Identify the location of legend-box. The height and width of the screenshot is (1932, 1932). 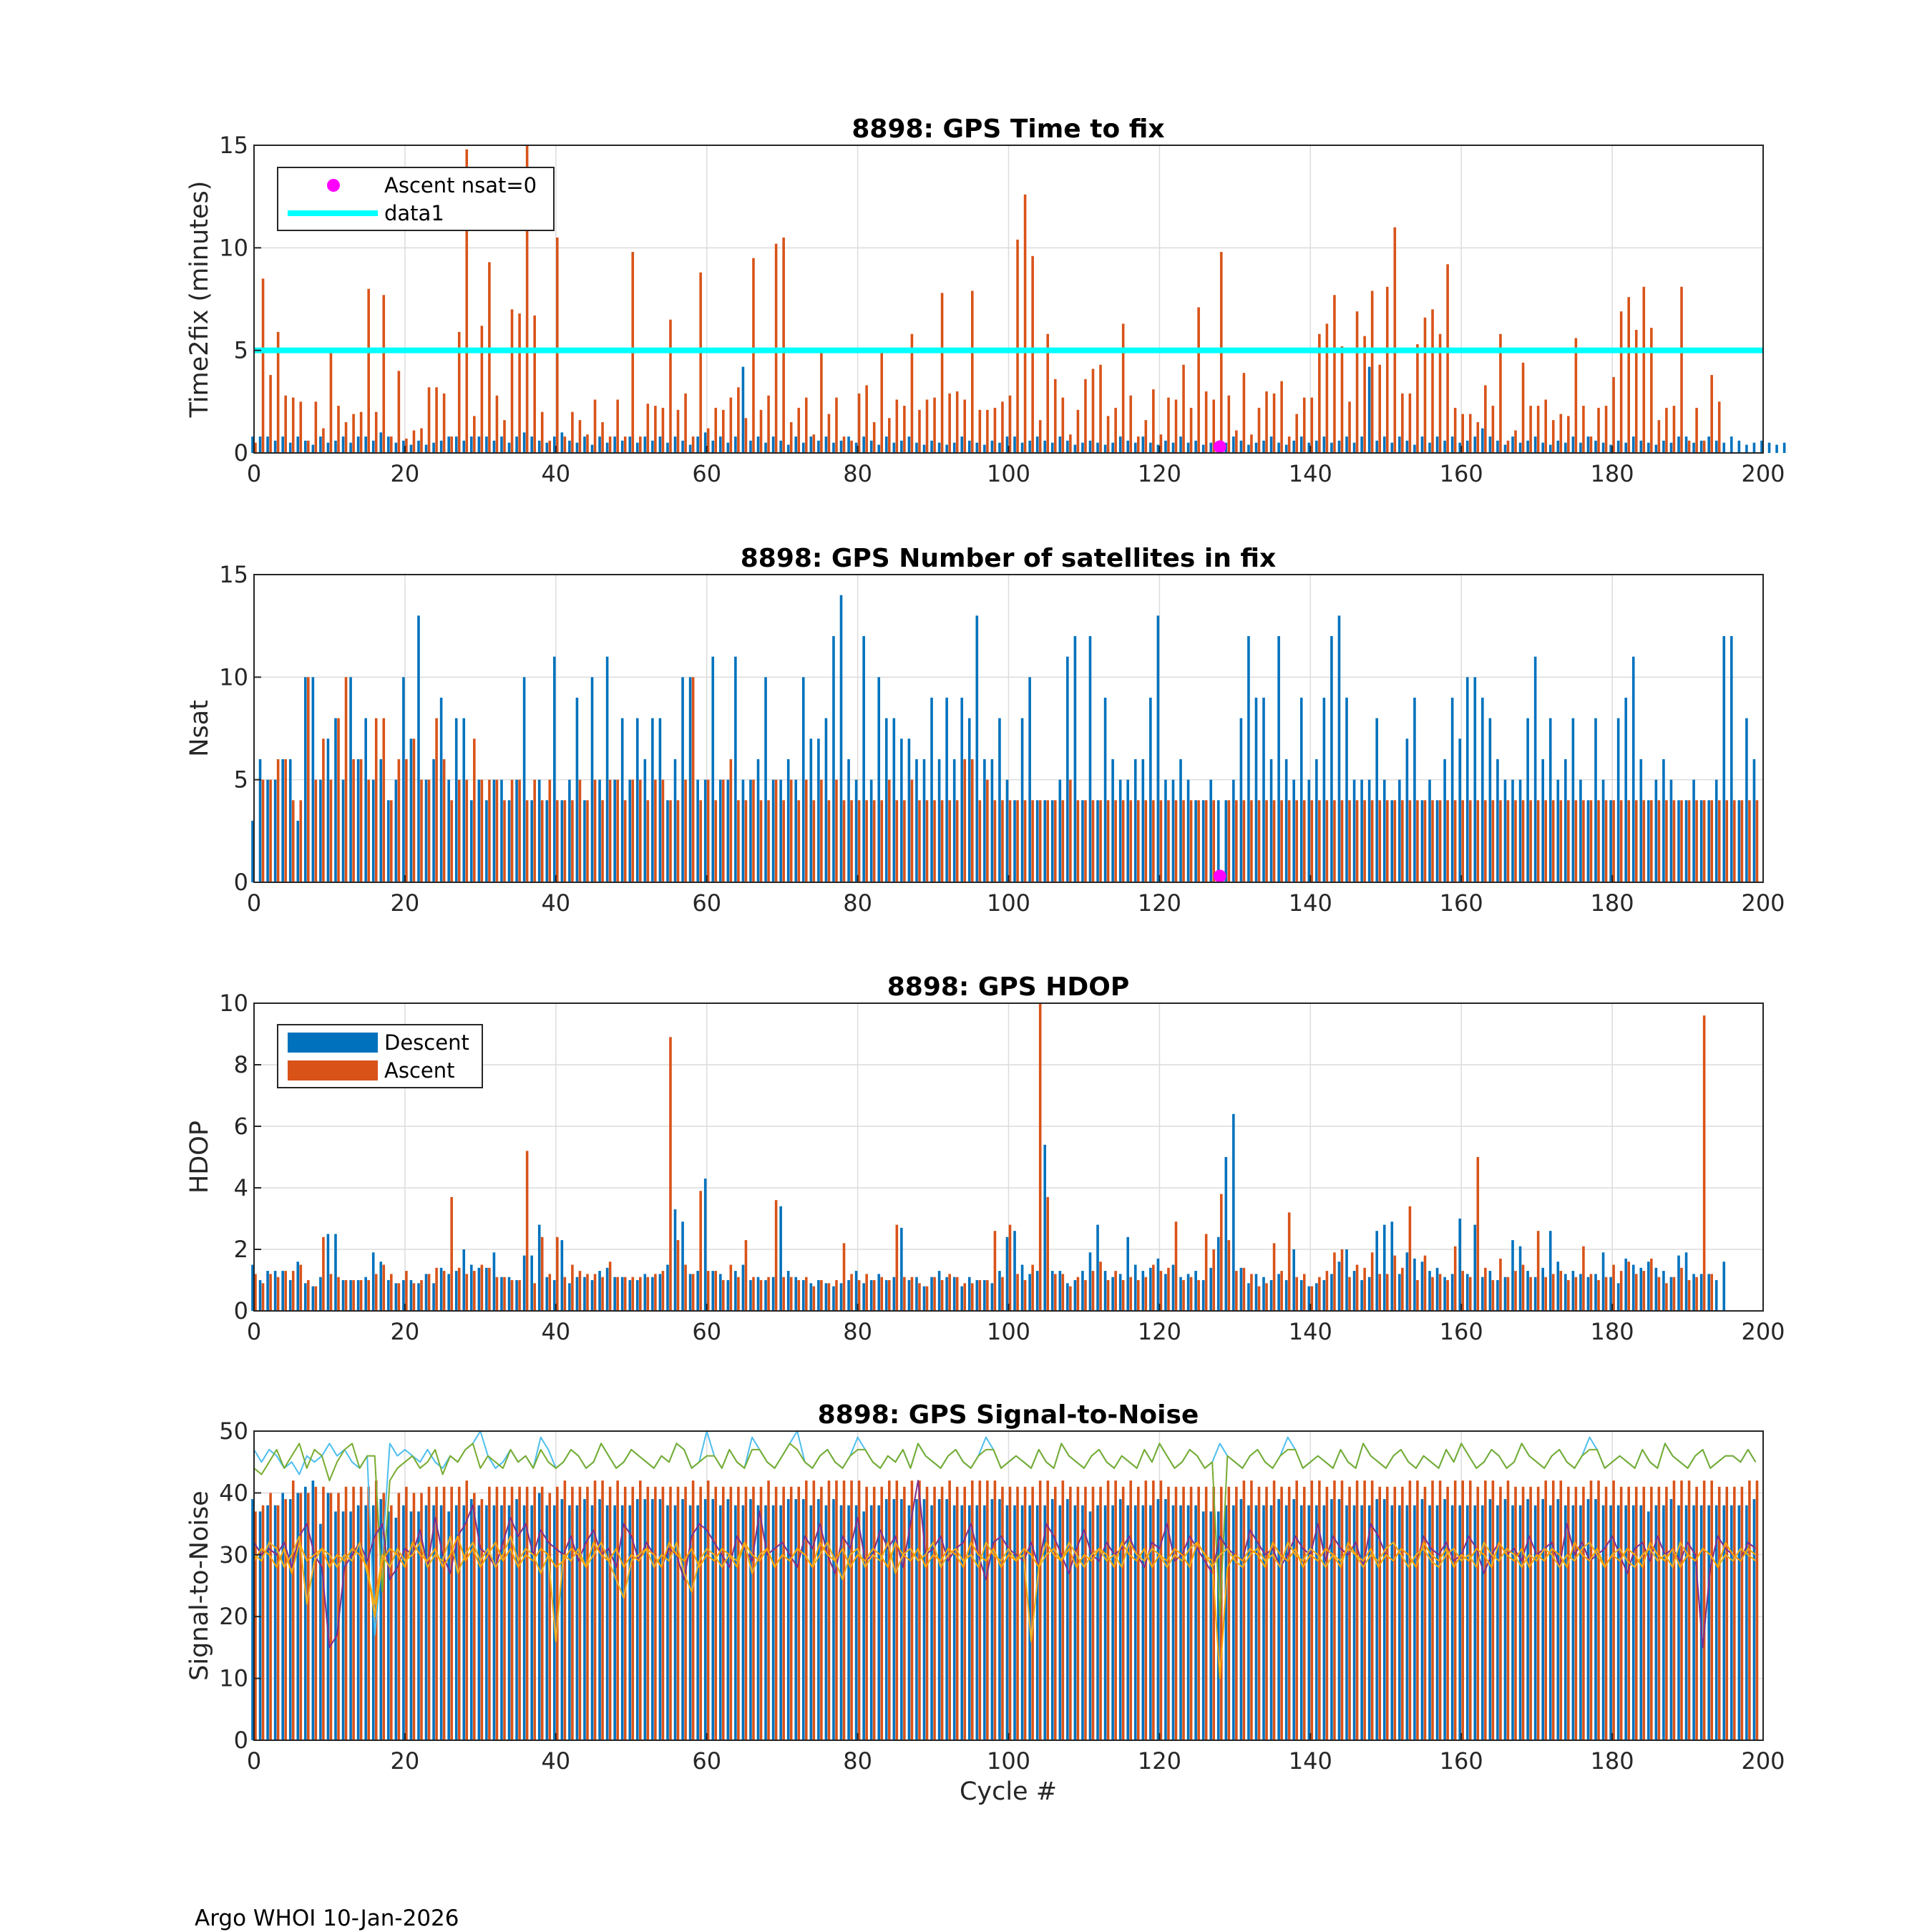
(416, 199).